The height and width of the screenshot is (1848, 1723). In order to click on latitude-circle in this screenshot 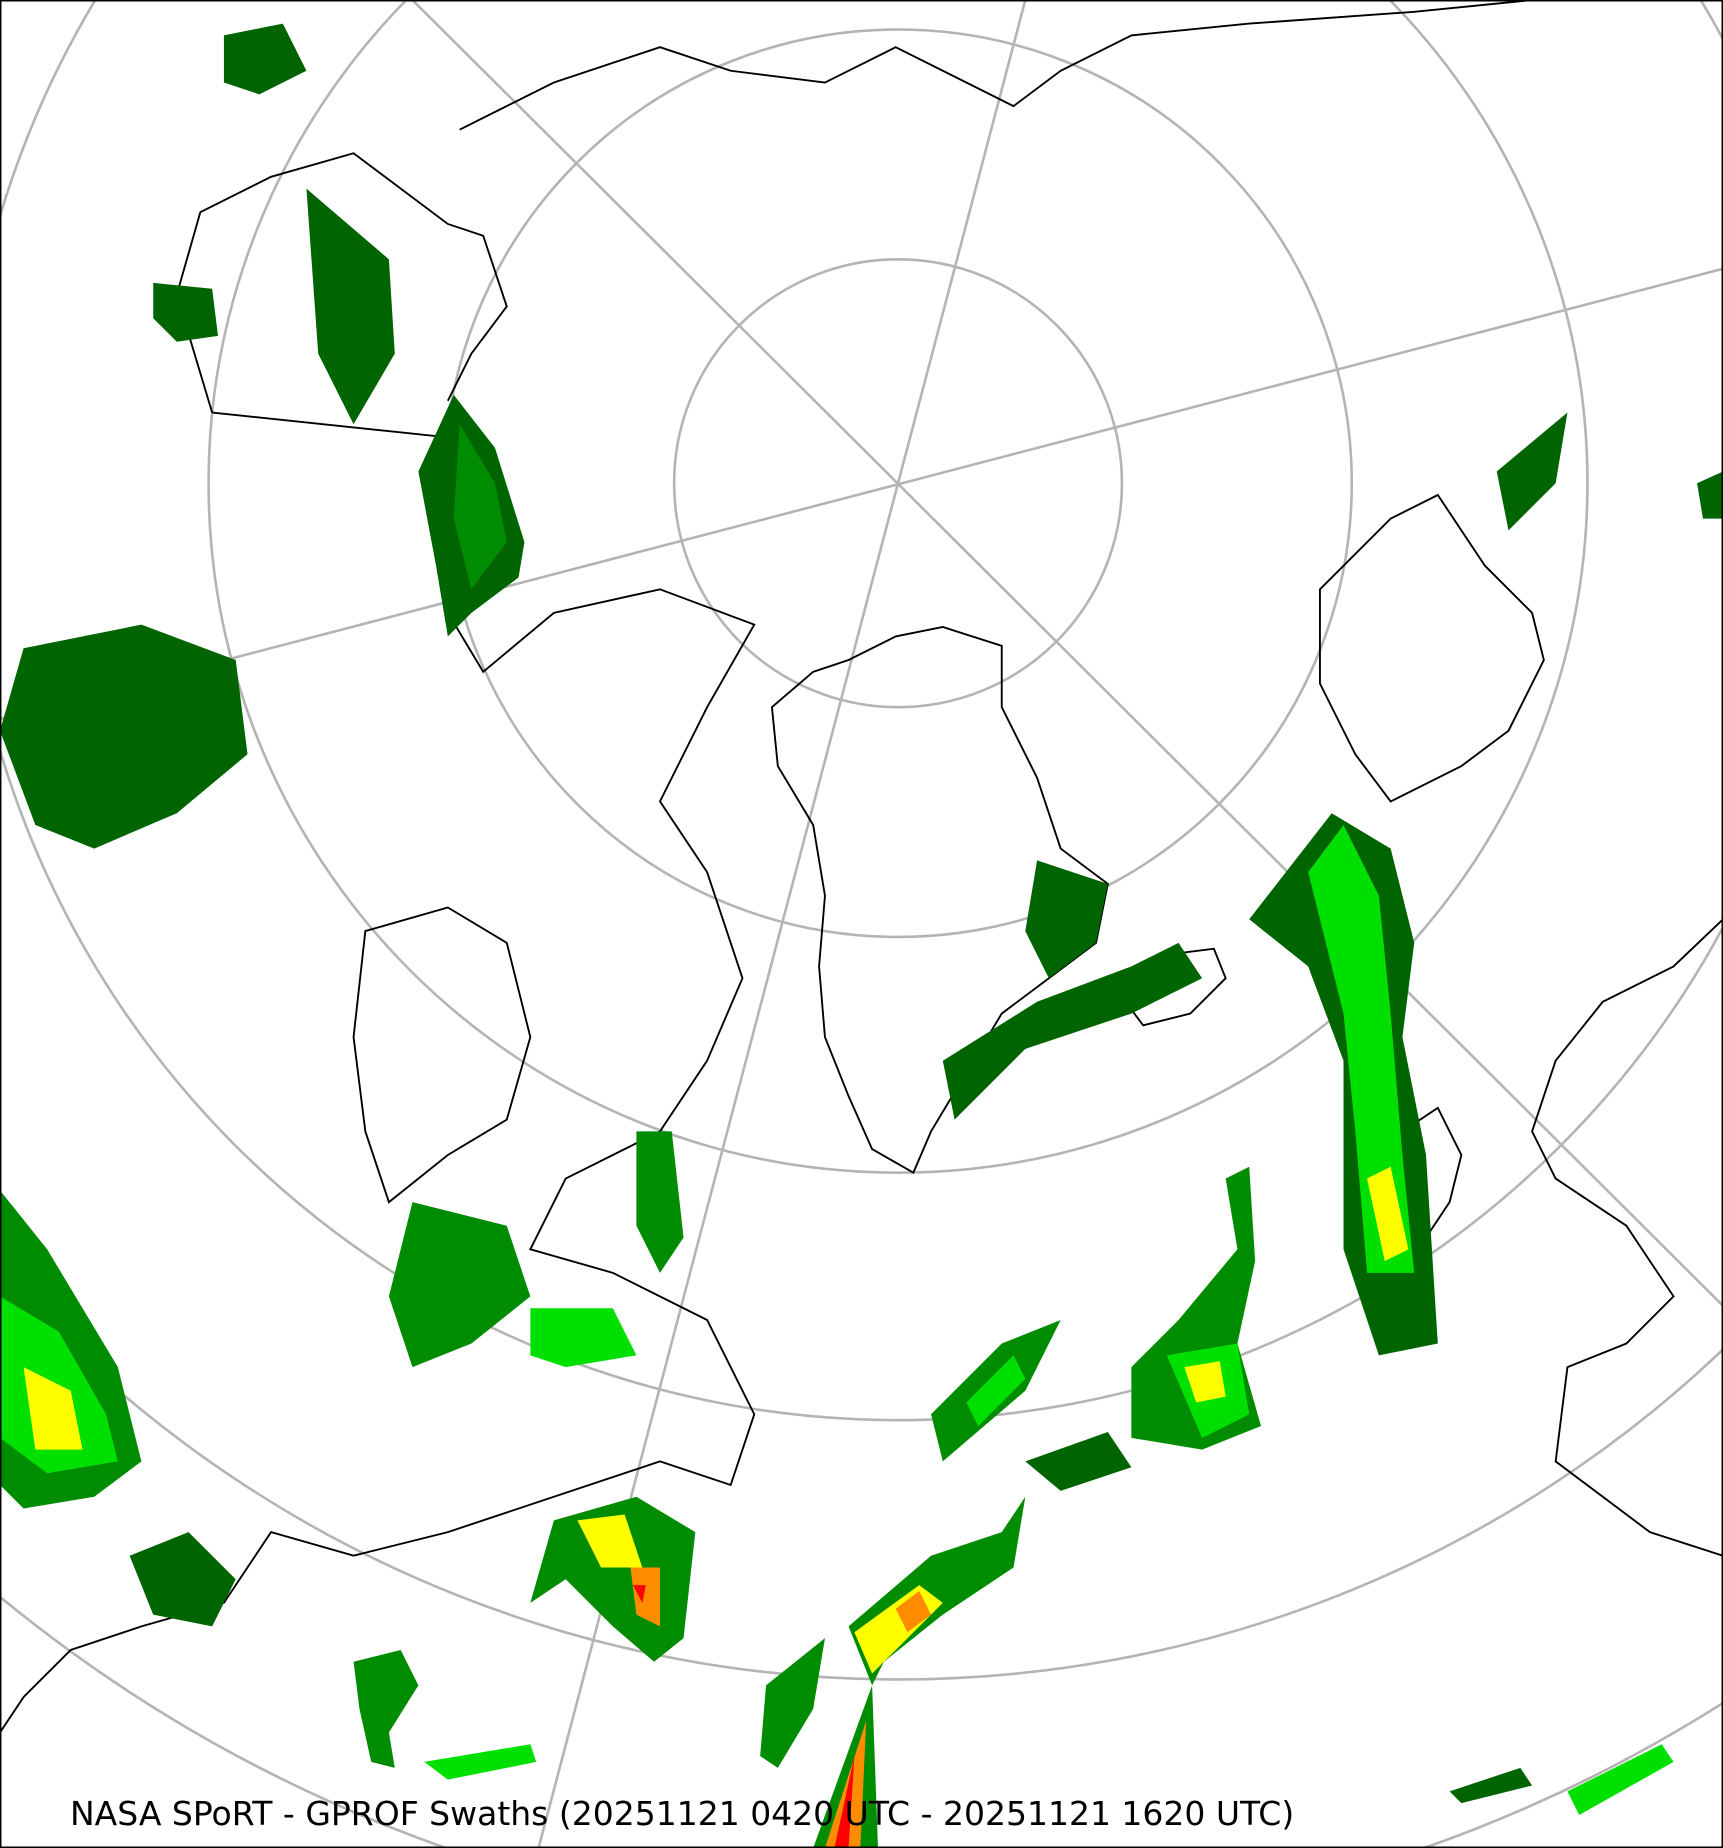, I will do `click(898, 483)`.